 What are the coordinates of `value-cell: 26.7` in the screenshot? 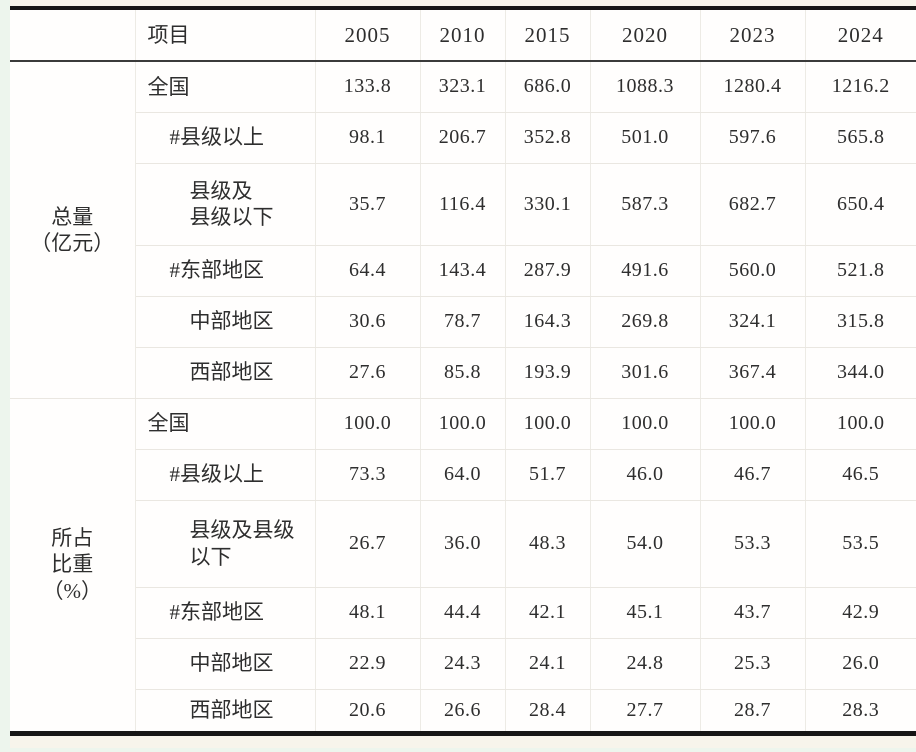 It's located at (368, 544).